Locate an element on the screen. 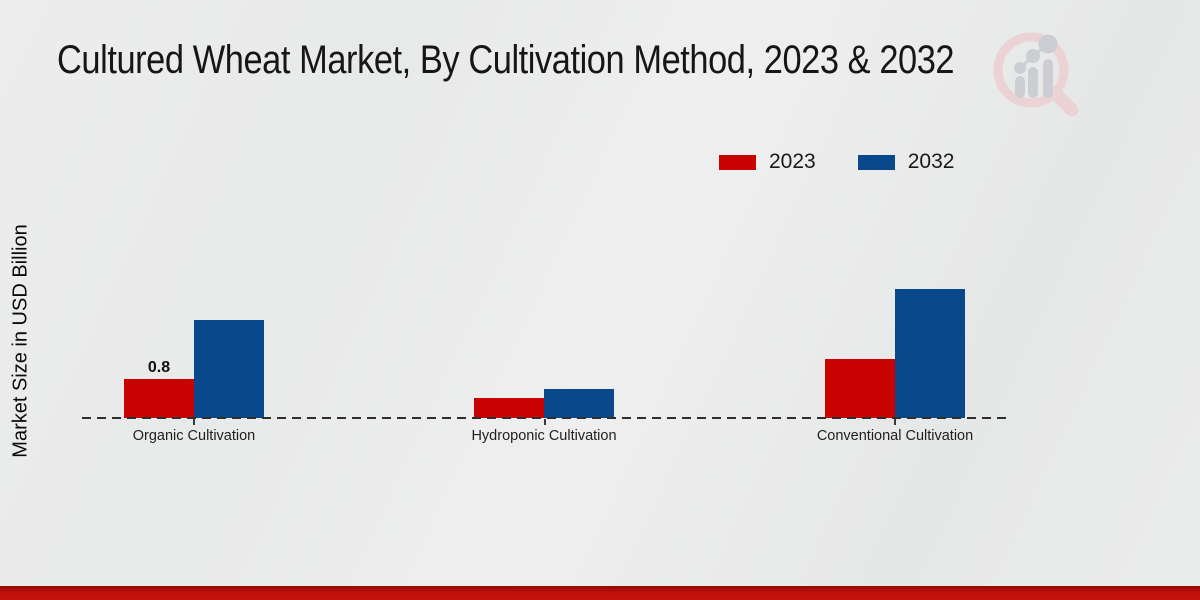  bar-2032-hydroponic is located at coordinates (579, 403).